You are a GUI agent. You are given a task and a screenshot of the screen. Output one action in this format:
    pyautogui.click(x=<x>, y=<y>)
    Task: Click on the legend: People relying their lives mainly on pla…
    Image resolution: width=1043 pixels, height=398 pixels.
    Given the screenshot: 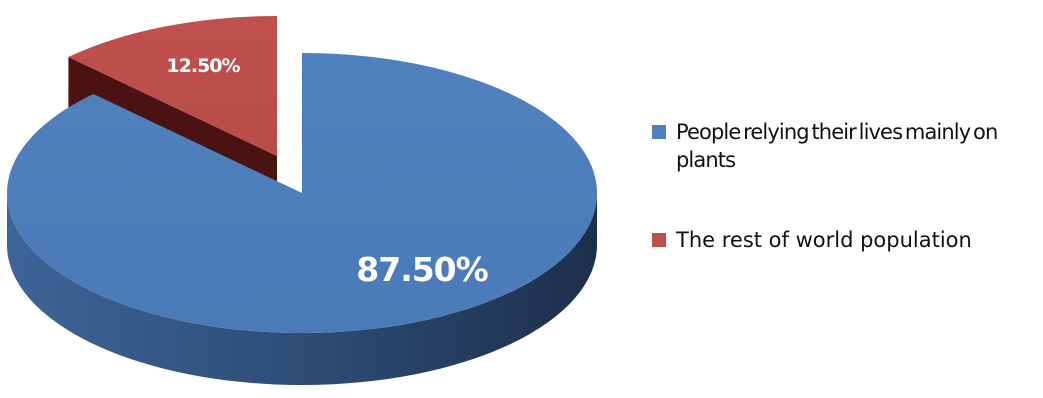 What is the action you would take?
    pyautogui.click(x=846, y=186)
    